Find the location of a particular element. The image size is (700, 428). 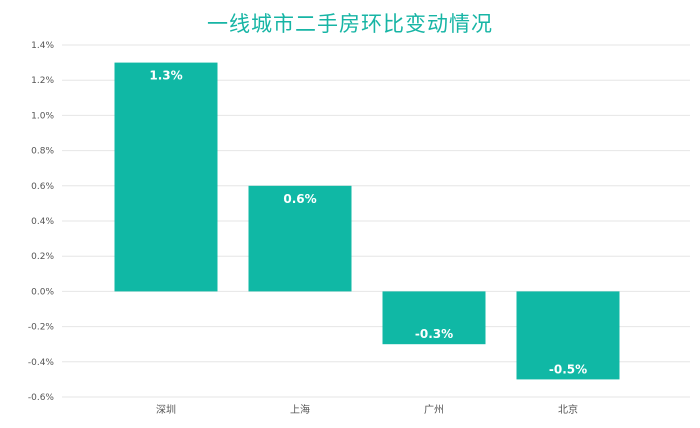

y-tick-label: 1.0% is located at coordinates (42, 116).